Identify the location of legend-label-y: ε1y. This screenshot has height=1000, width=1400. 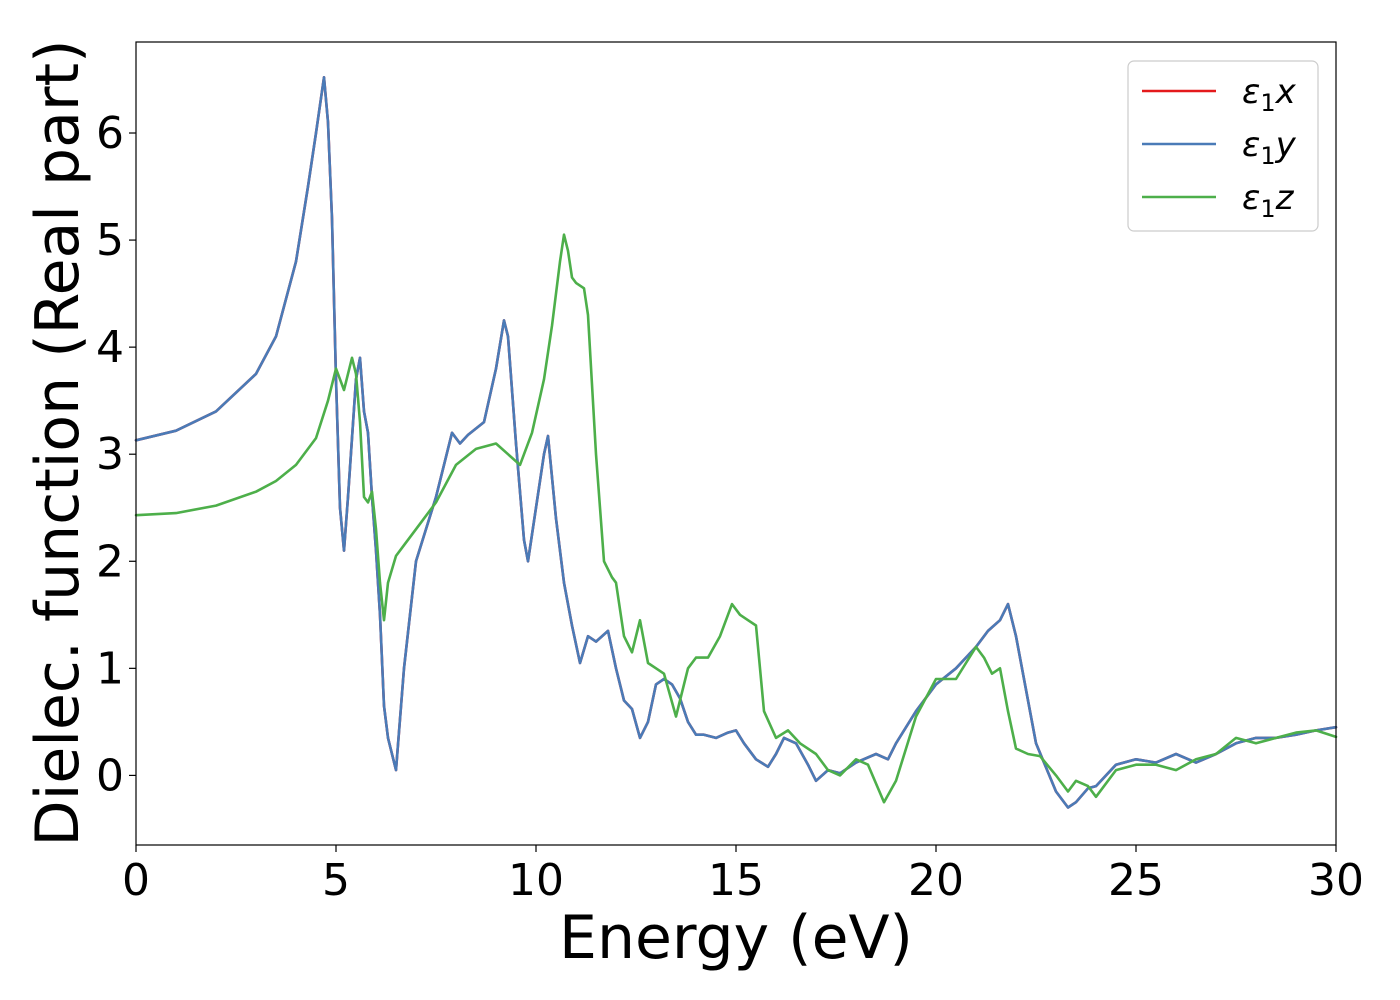
(1269, 147).